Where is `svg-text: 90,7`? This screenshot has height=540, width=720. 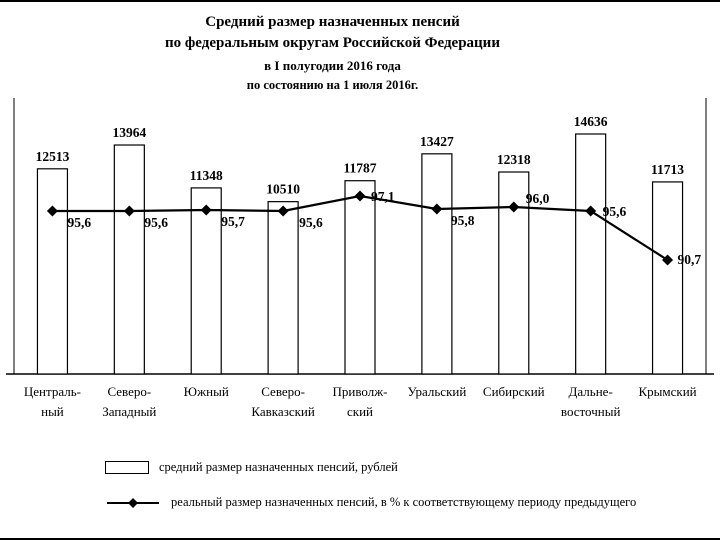 svg-text: 90,7 is located at coordinates (690, 259).